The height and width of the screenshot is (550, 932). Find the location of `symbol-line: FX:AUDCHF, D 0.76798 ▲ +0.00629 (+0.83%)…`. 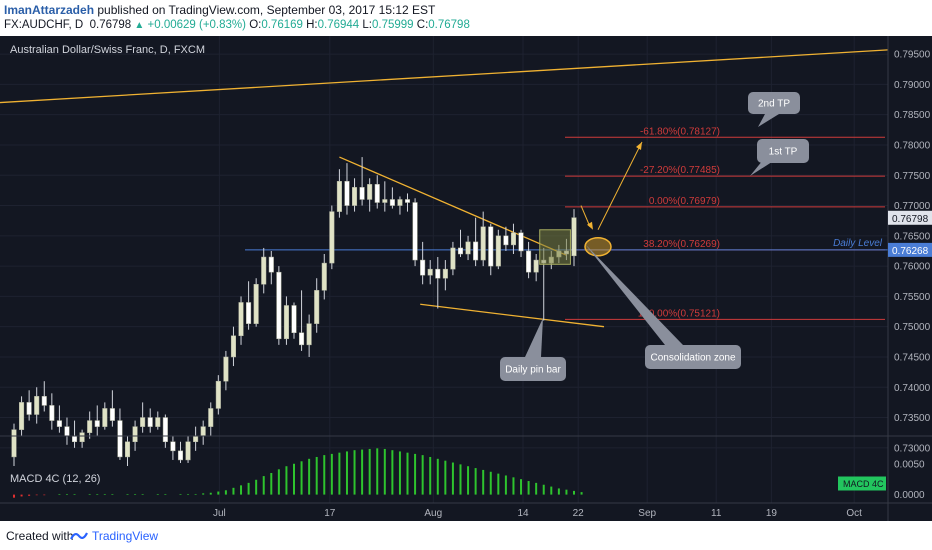

symbol-line: FX:AUDCHF, D 0.76798 ▲ +0.00629 (+0.83%)… is located at coordinates (237, 25).